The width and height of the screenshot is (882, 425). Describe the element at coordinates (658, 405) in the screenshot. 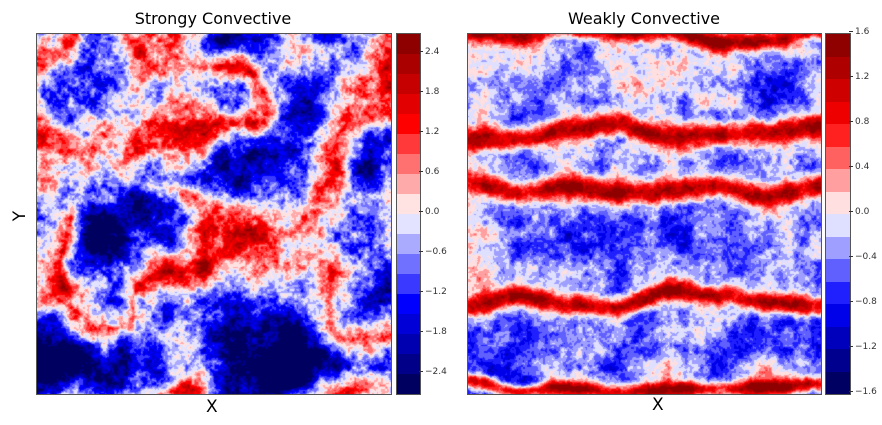

I see `right-x-axis-label: X` at that location.